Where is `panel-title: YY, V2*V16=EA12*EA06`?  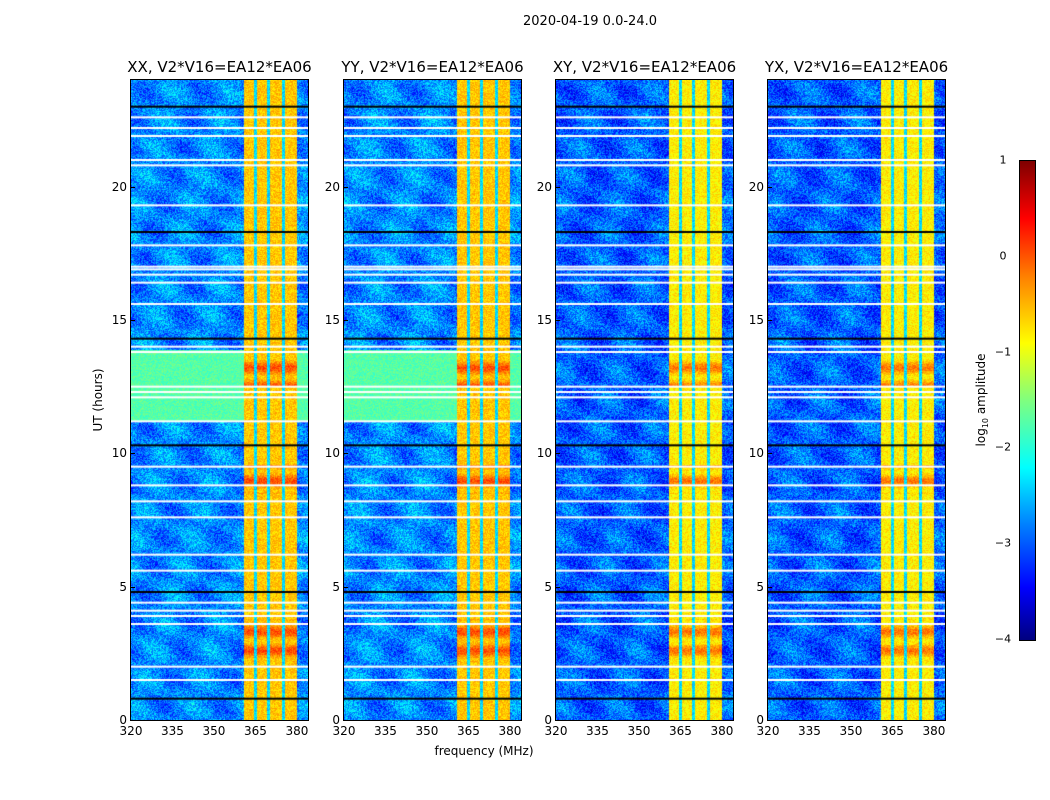 panel-title: YY, V2*V16=EA12*EA06 is located at coordinates (432, 67).